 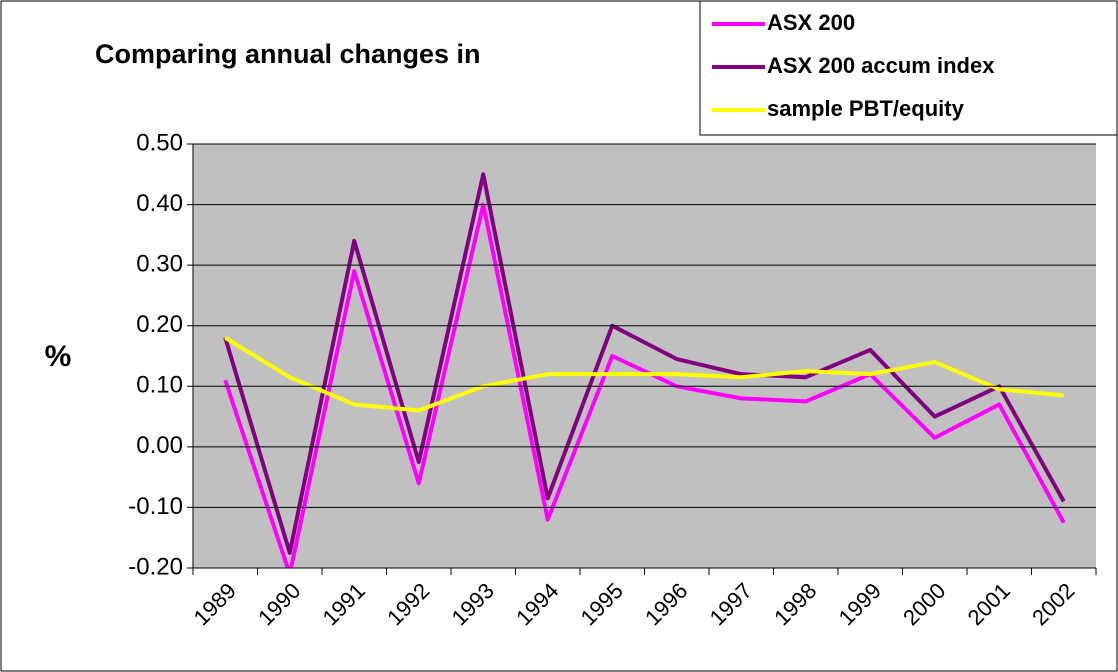 I want to click on legend-label: ASX 200, so click(x=811, y=22).